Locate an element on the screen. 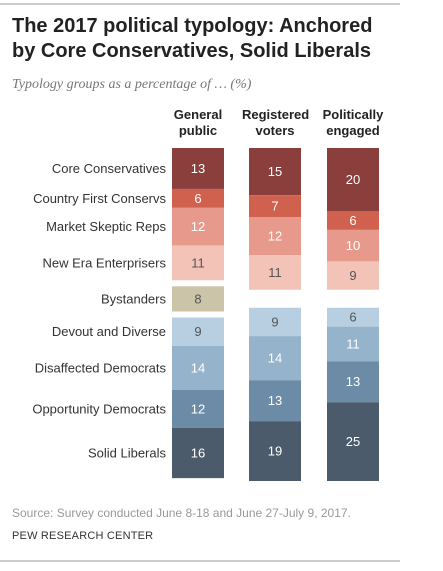  value-label: 20 is located at coordinates (353, 179).